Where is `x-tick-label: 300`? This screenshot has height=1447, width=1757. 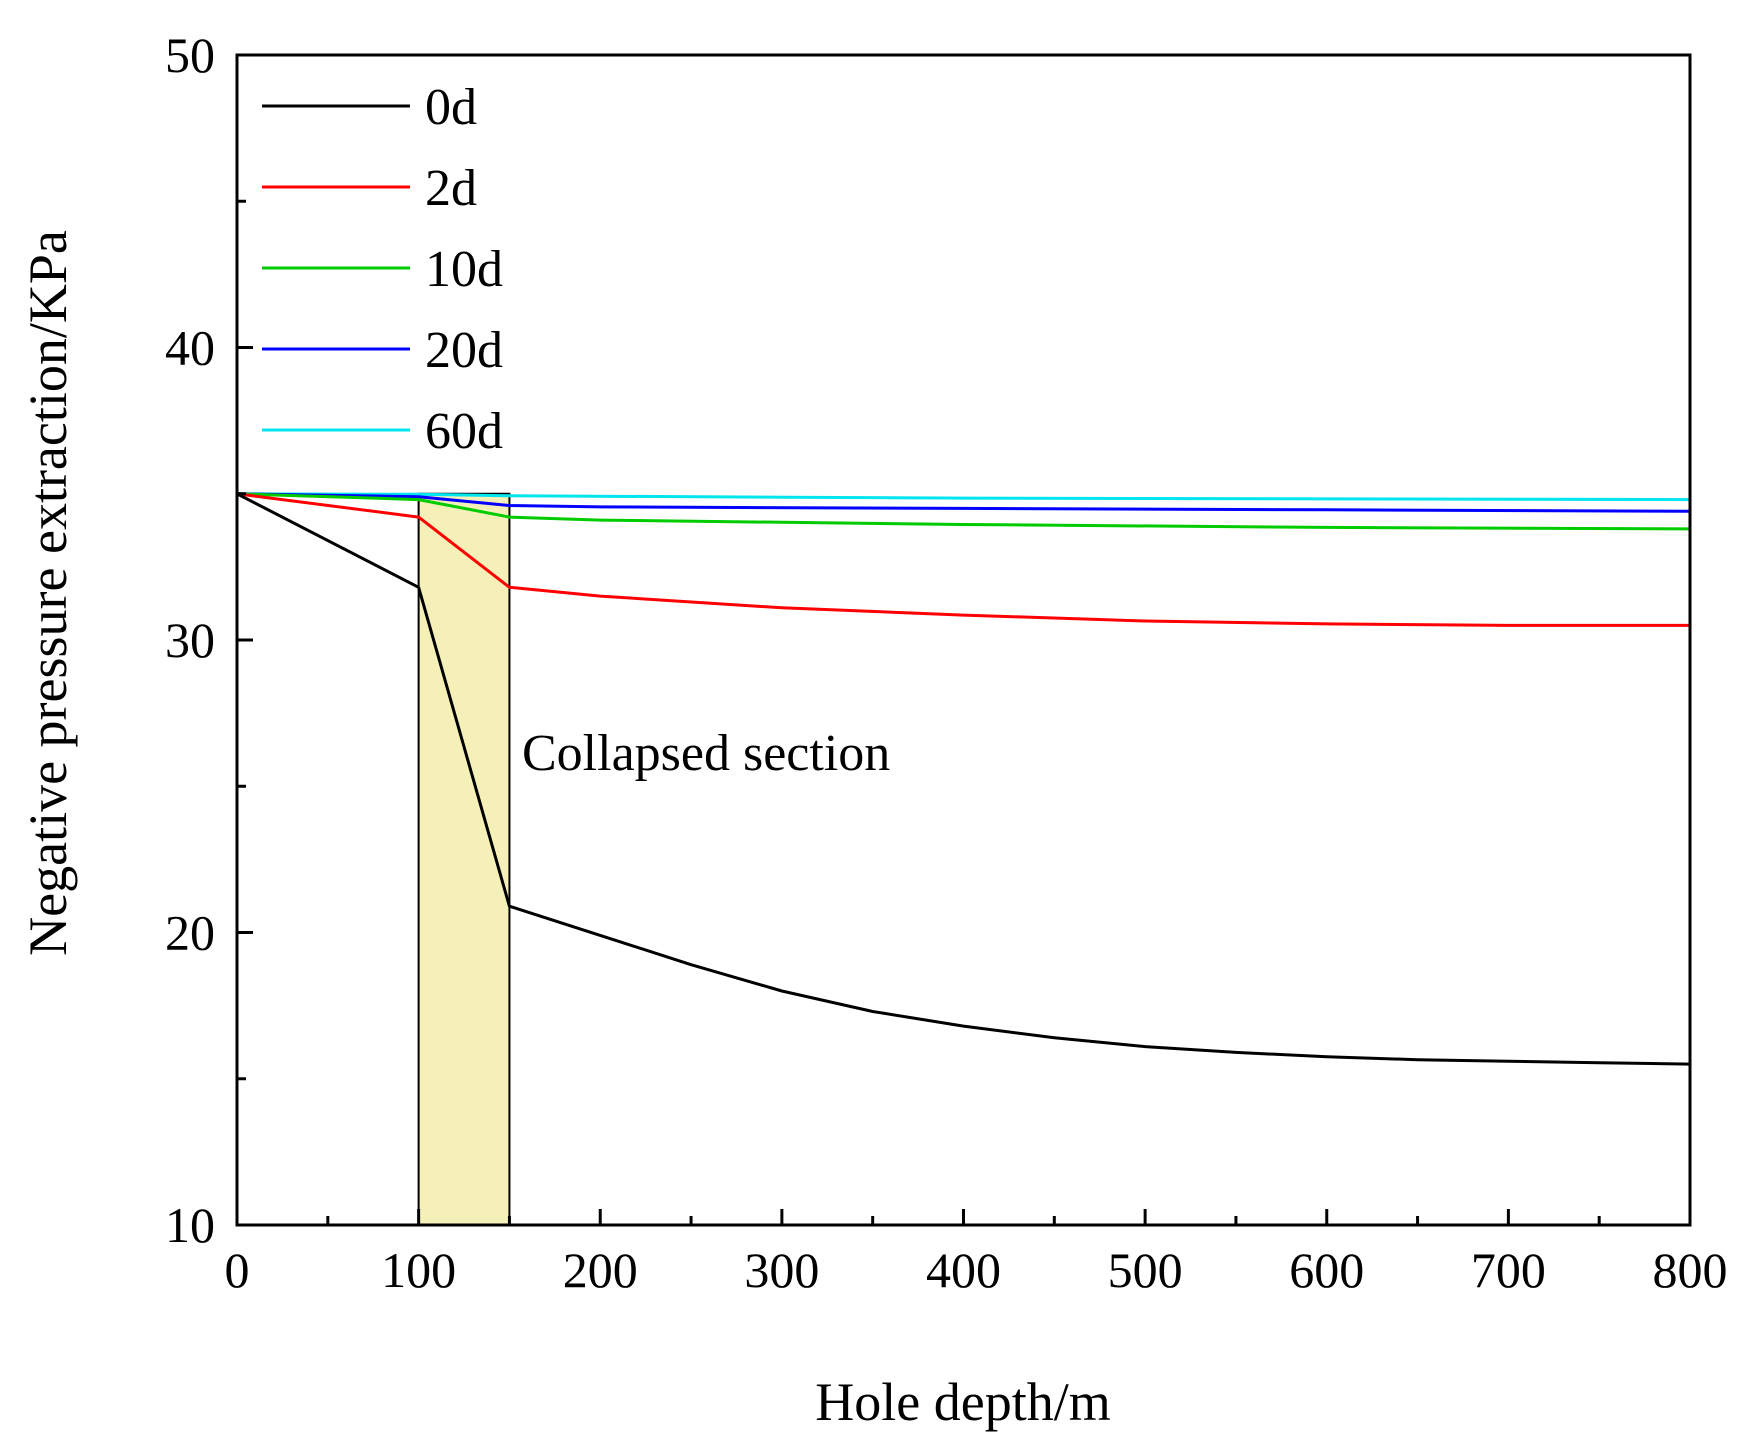 x-tick-label: 300 is located at coordinates (781, 1270).